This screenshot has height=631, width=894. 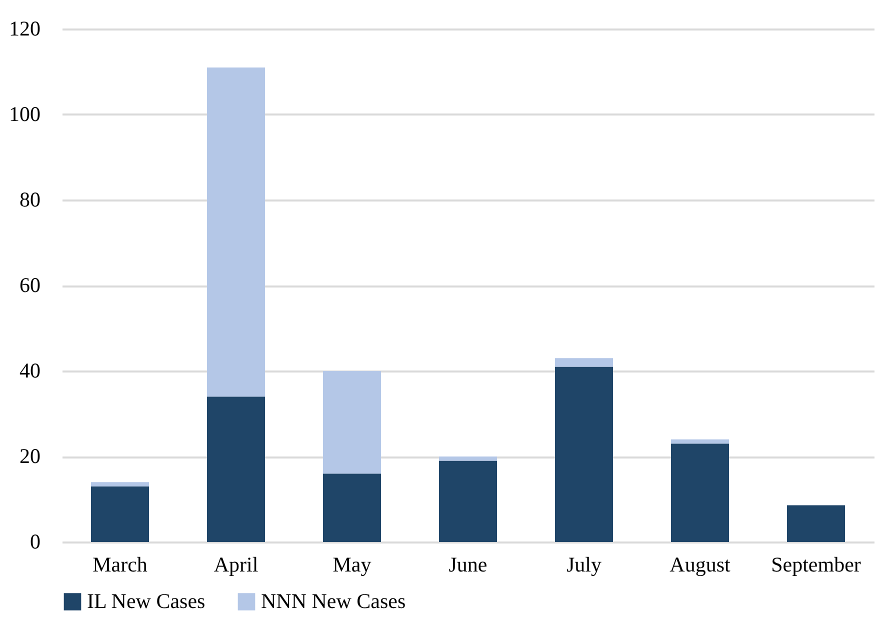 What do you see at coordinates (816, 564) in the screenshot?
I see `x-tick-label: September` at bounding box center [816, 564].